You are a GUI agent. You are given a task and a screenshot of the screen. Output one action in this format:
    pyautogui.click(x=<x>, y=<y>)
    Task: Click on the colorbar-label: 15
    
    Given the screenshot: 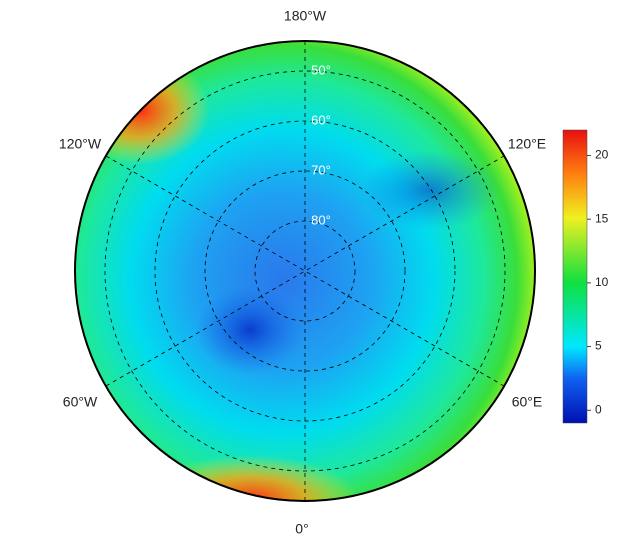 What is the action you would take?
    pyautogui.click(x=602, y=218)
    